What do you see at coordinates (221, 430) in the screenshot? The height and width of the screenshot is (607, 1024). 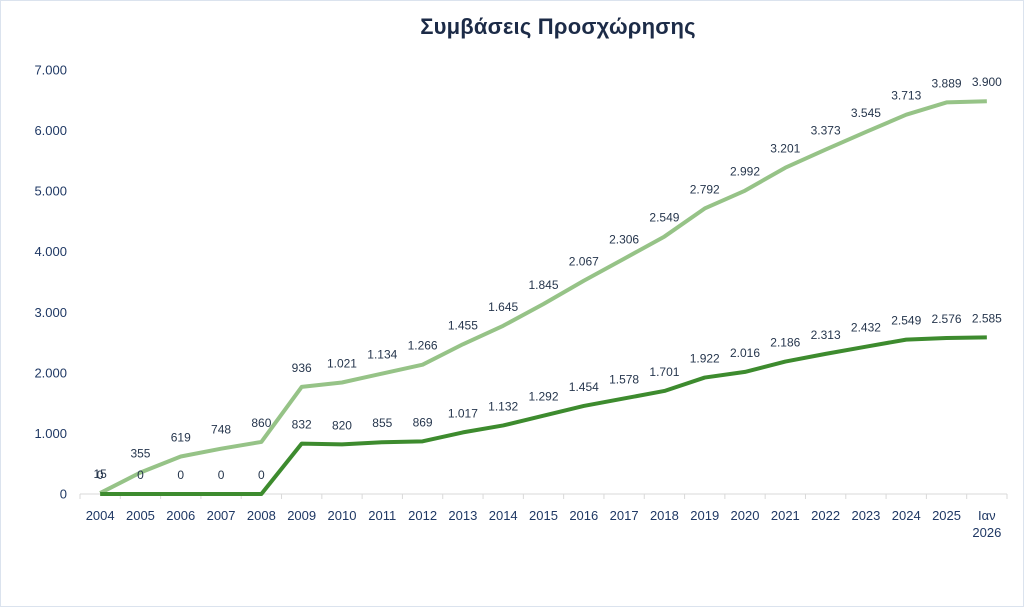 I see `data-label-series-2: 748` at bounding box center [221, 430].